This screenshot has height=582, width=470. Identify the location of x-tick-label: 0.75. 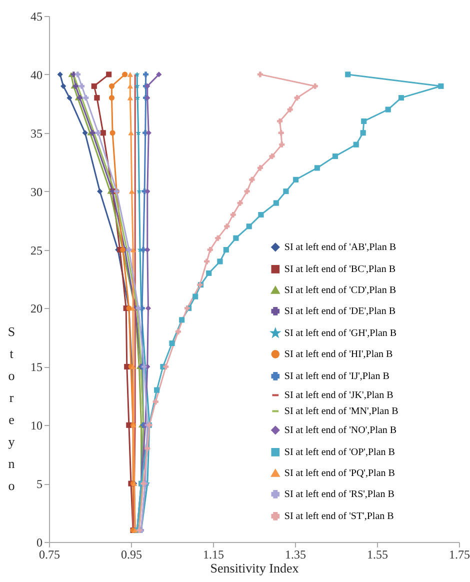
(49, 555).